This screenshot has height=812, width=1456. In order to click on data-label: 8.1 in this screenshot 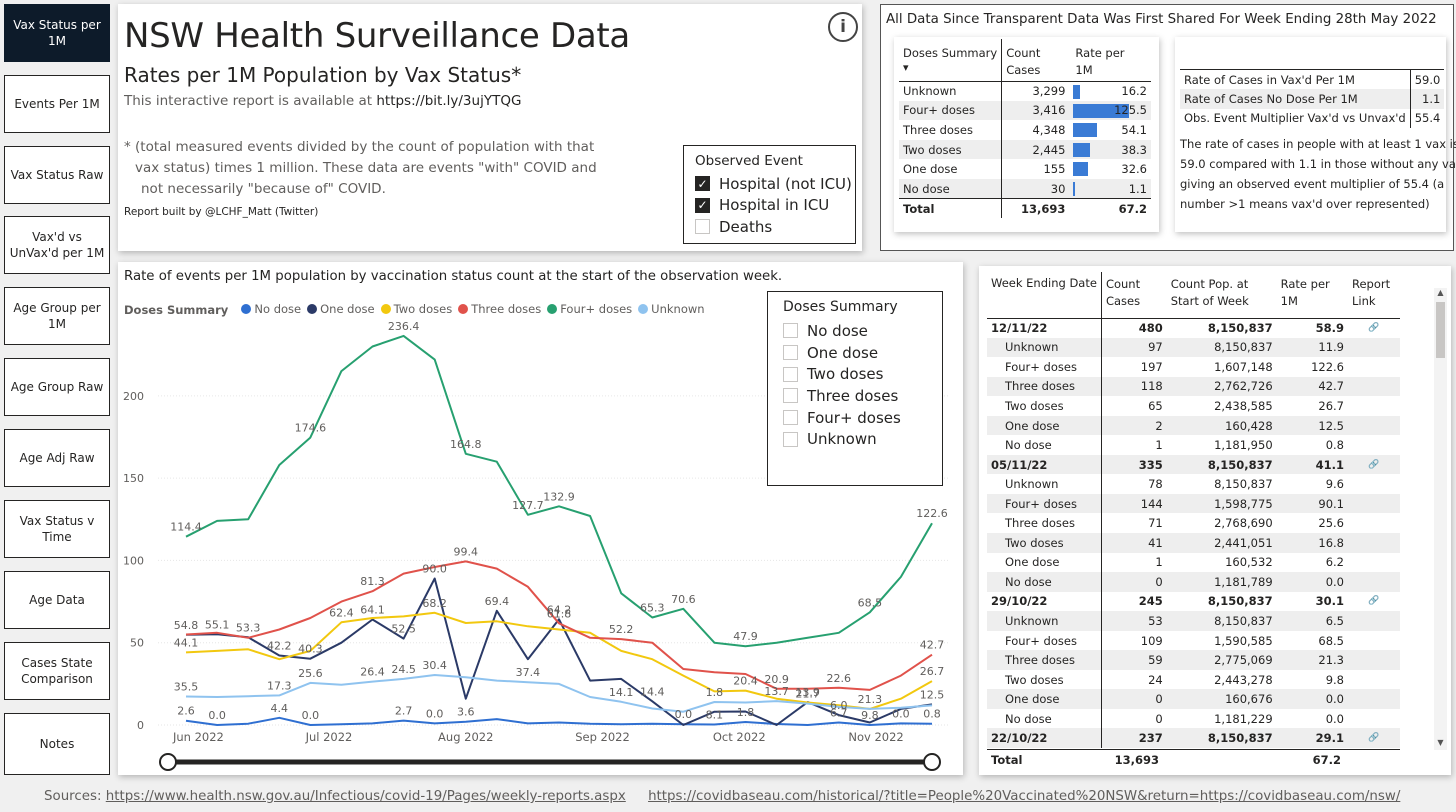, I will do `click(715, 715)`.